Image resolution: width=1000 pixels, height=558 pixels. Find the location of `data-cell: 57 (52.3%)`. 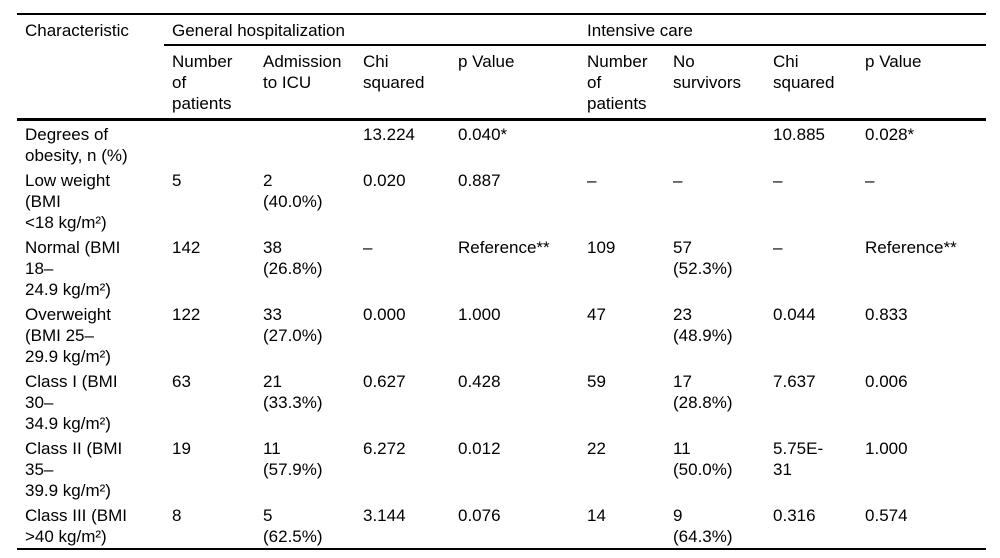

data-cell: 57 (52.3%) is located at coordinates (703, 258).